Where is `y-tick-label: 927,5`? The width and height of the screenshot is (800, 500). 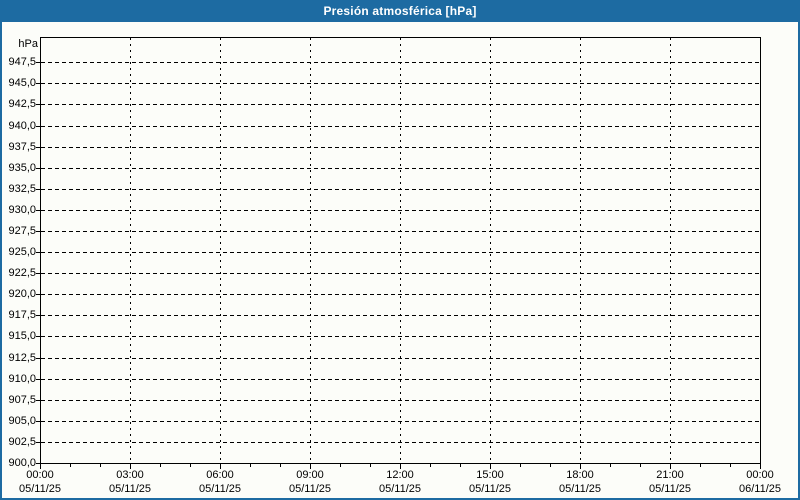
y-tick-label: 927,5 is located at coordinates (22, 231).